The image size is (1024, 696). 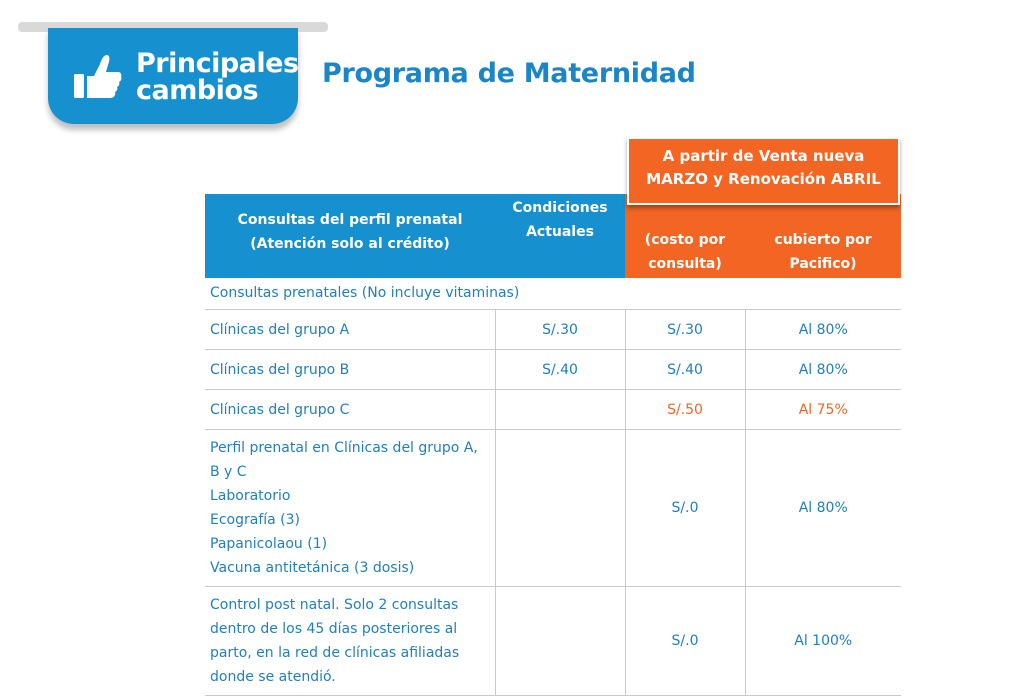 What do you see at coordinates (312, 568) in the screenshot?
I see `row-label-line: Vacuna antitetánica (3 dosis)` at bounding box center [312, 568].